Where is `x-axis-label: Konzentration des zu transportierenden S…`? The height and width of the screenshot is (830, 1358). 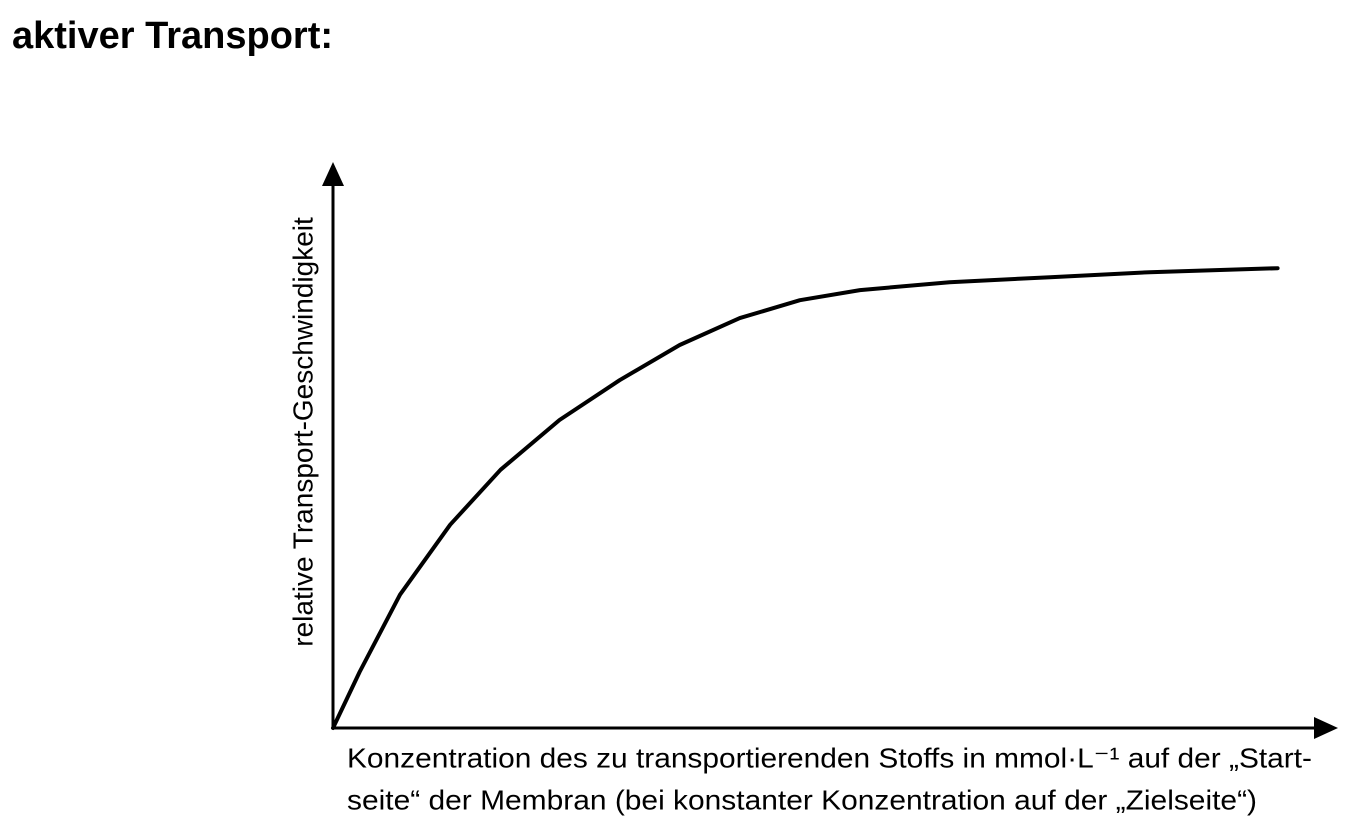 x-axis-label: Konzentration des zu transportierenden S… is located at coordinates (829, 757).